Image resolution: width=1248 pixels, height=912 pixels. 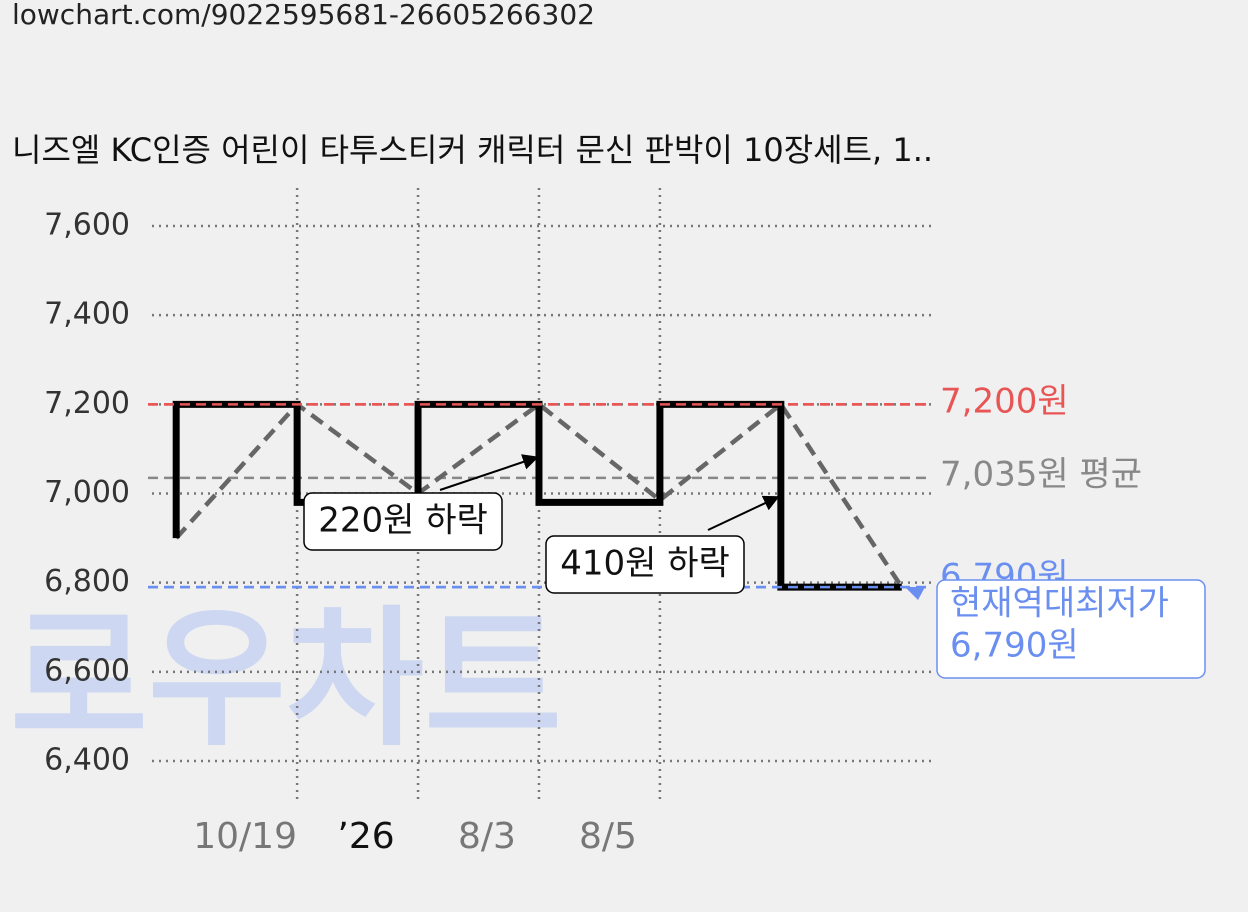 I want to click on low-box, so click(x=1071, y=629).